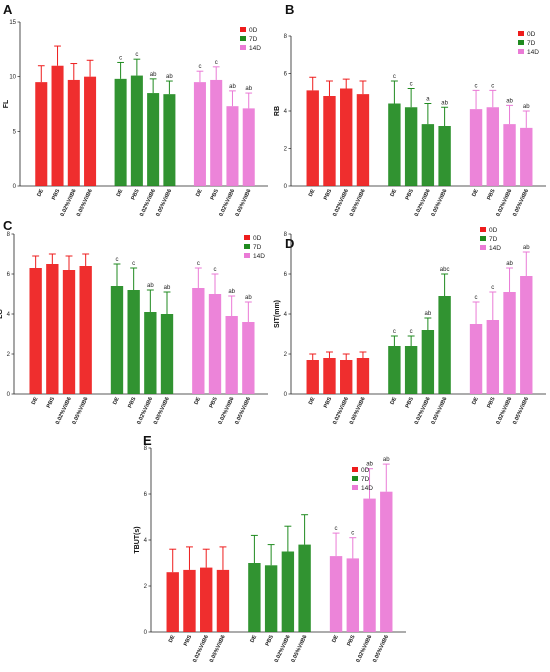 The width and height of the screenshot is (550, 672). What do you see at coordinates (493, 239) in the screenshot?
I see `legend-label: 7D` at bounding box center [493, 239].